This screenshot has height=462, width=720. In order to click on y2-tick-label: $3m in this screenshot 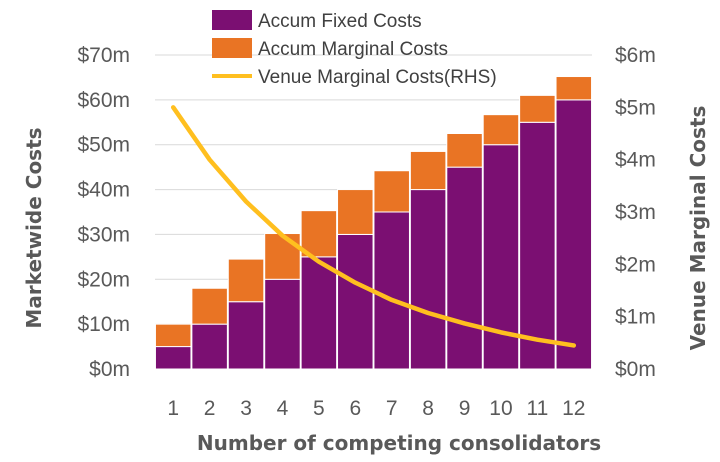, I will do `click(635, 212)`.